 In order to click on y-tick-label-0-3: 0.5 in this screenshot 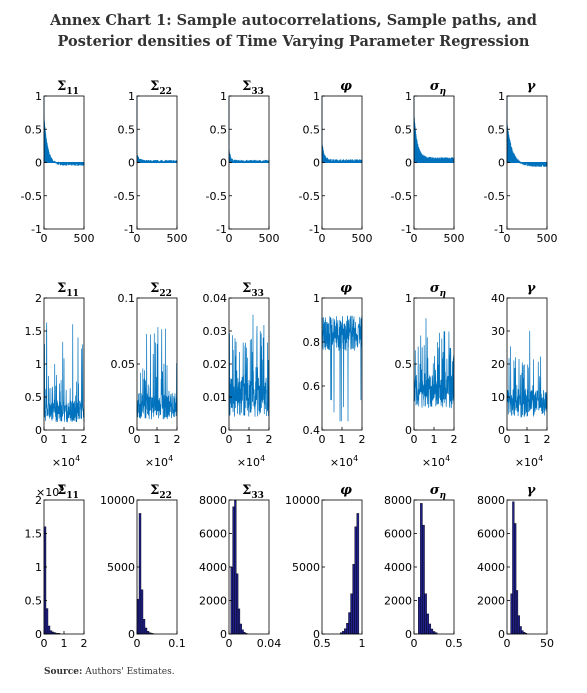, I will do `click(34, 397)`.